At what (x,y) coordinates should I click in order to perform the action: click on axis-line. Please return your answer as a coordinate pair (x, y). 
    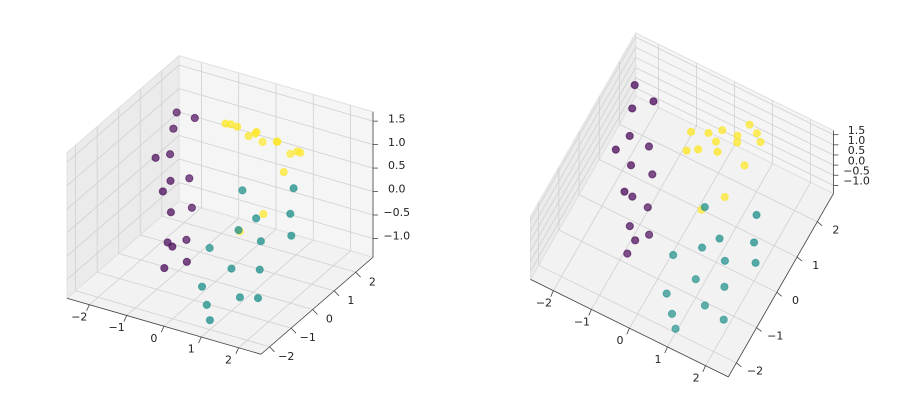
    Looking at the image, I should click on (629, 328).